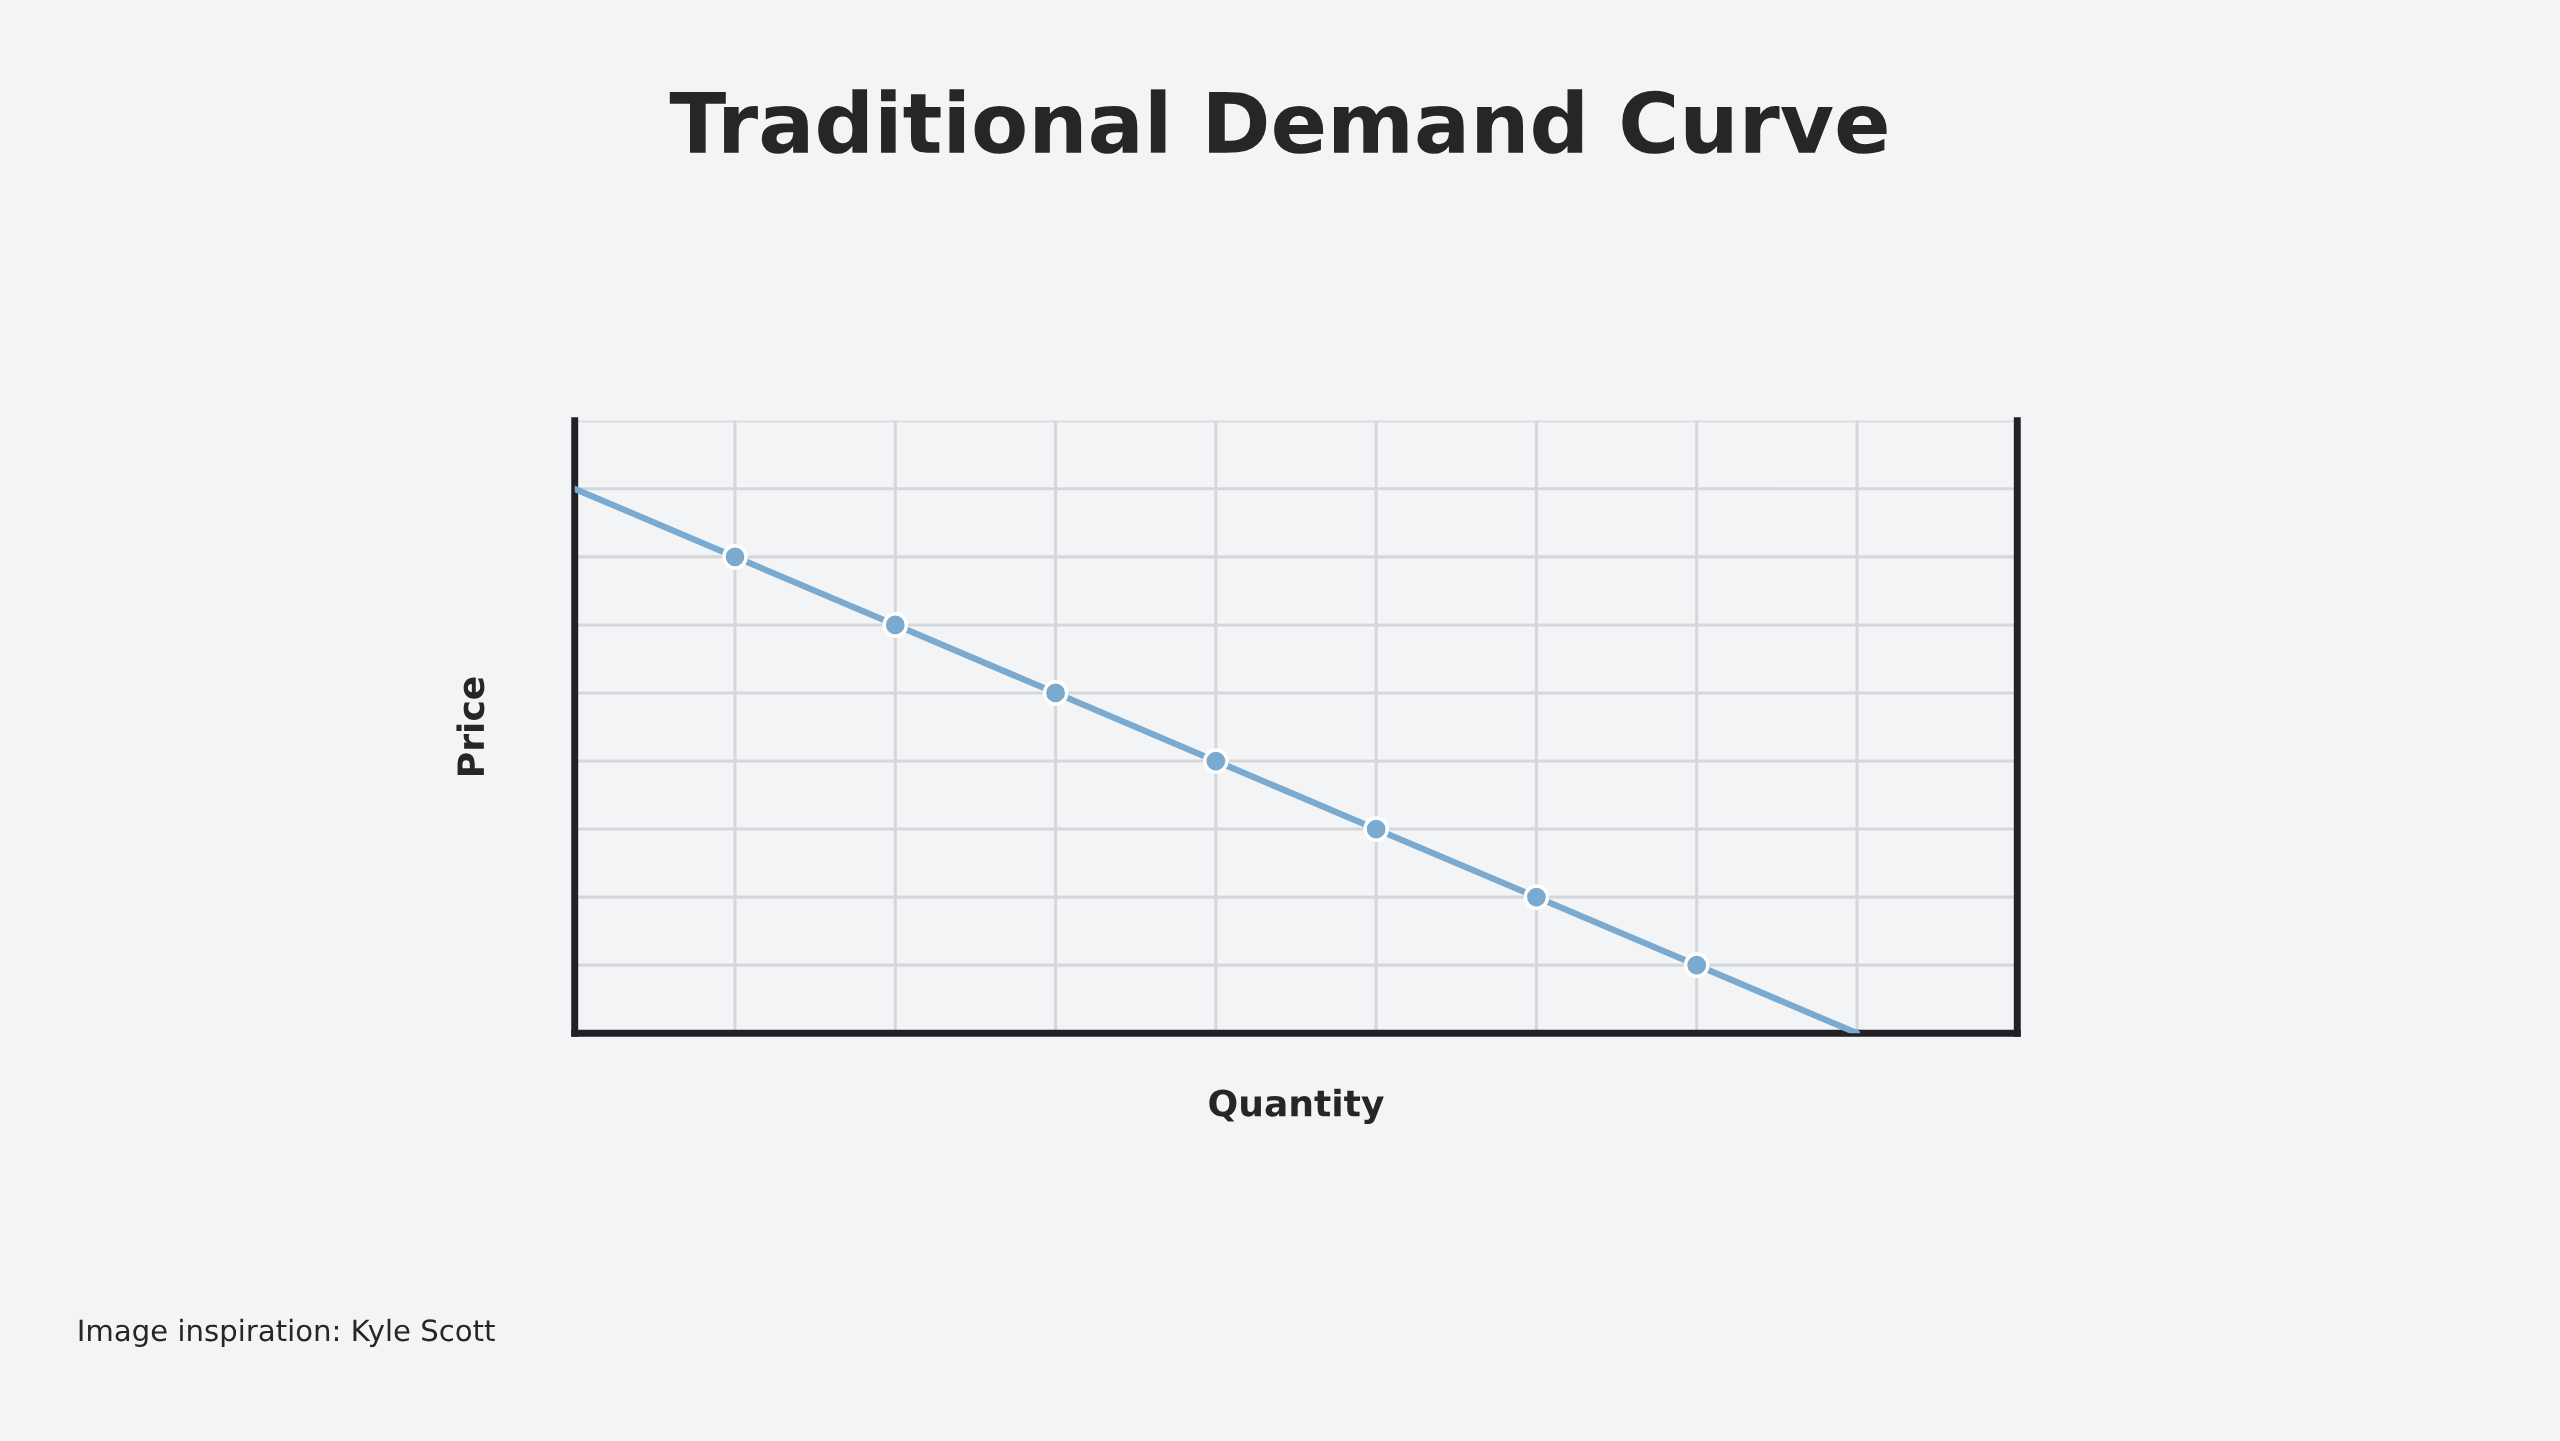 This screenshot has height=1441, width=2560. Describe the element at coordinates (287, 1333) in the screenshot. I see `text: Image inspiration: Kyle Scott` at that location.